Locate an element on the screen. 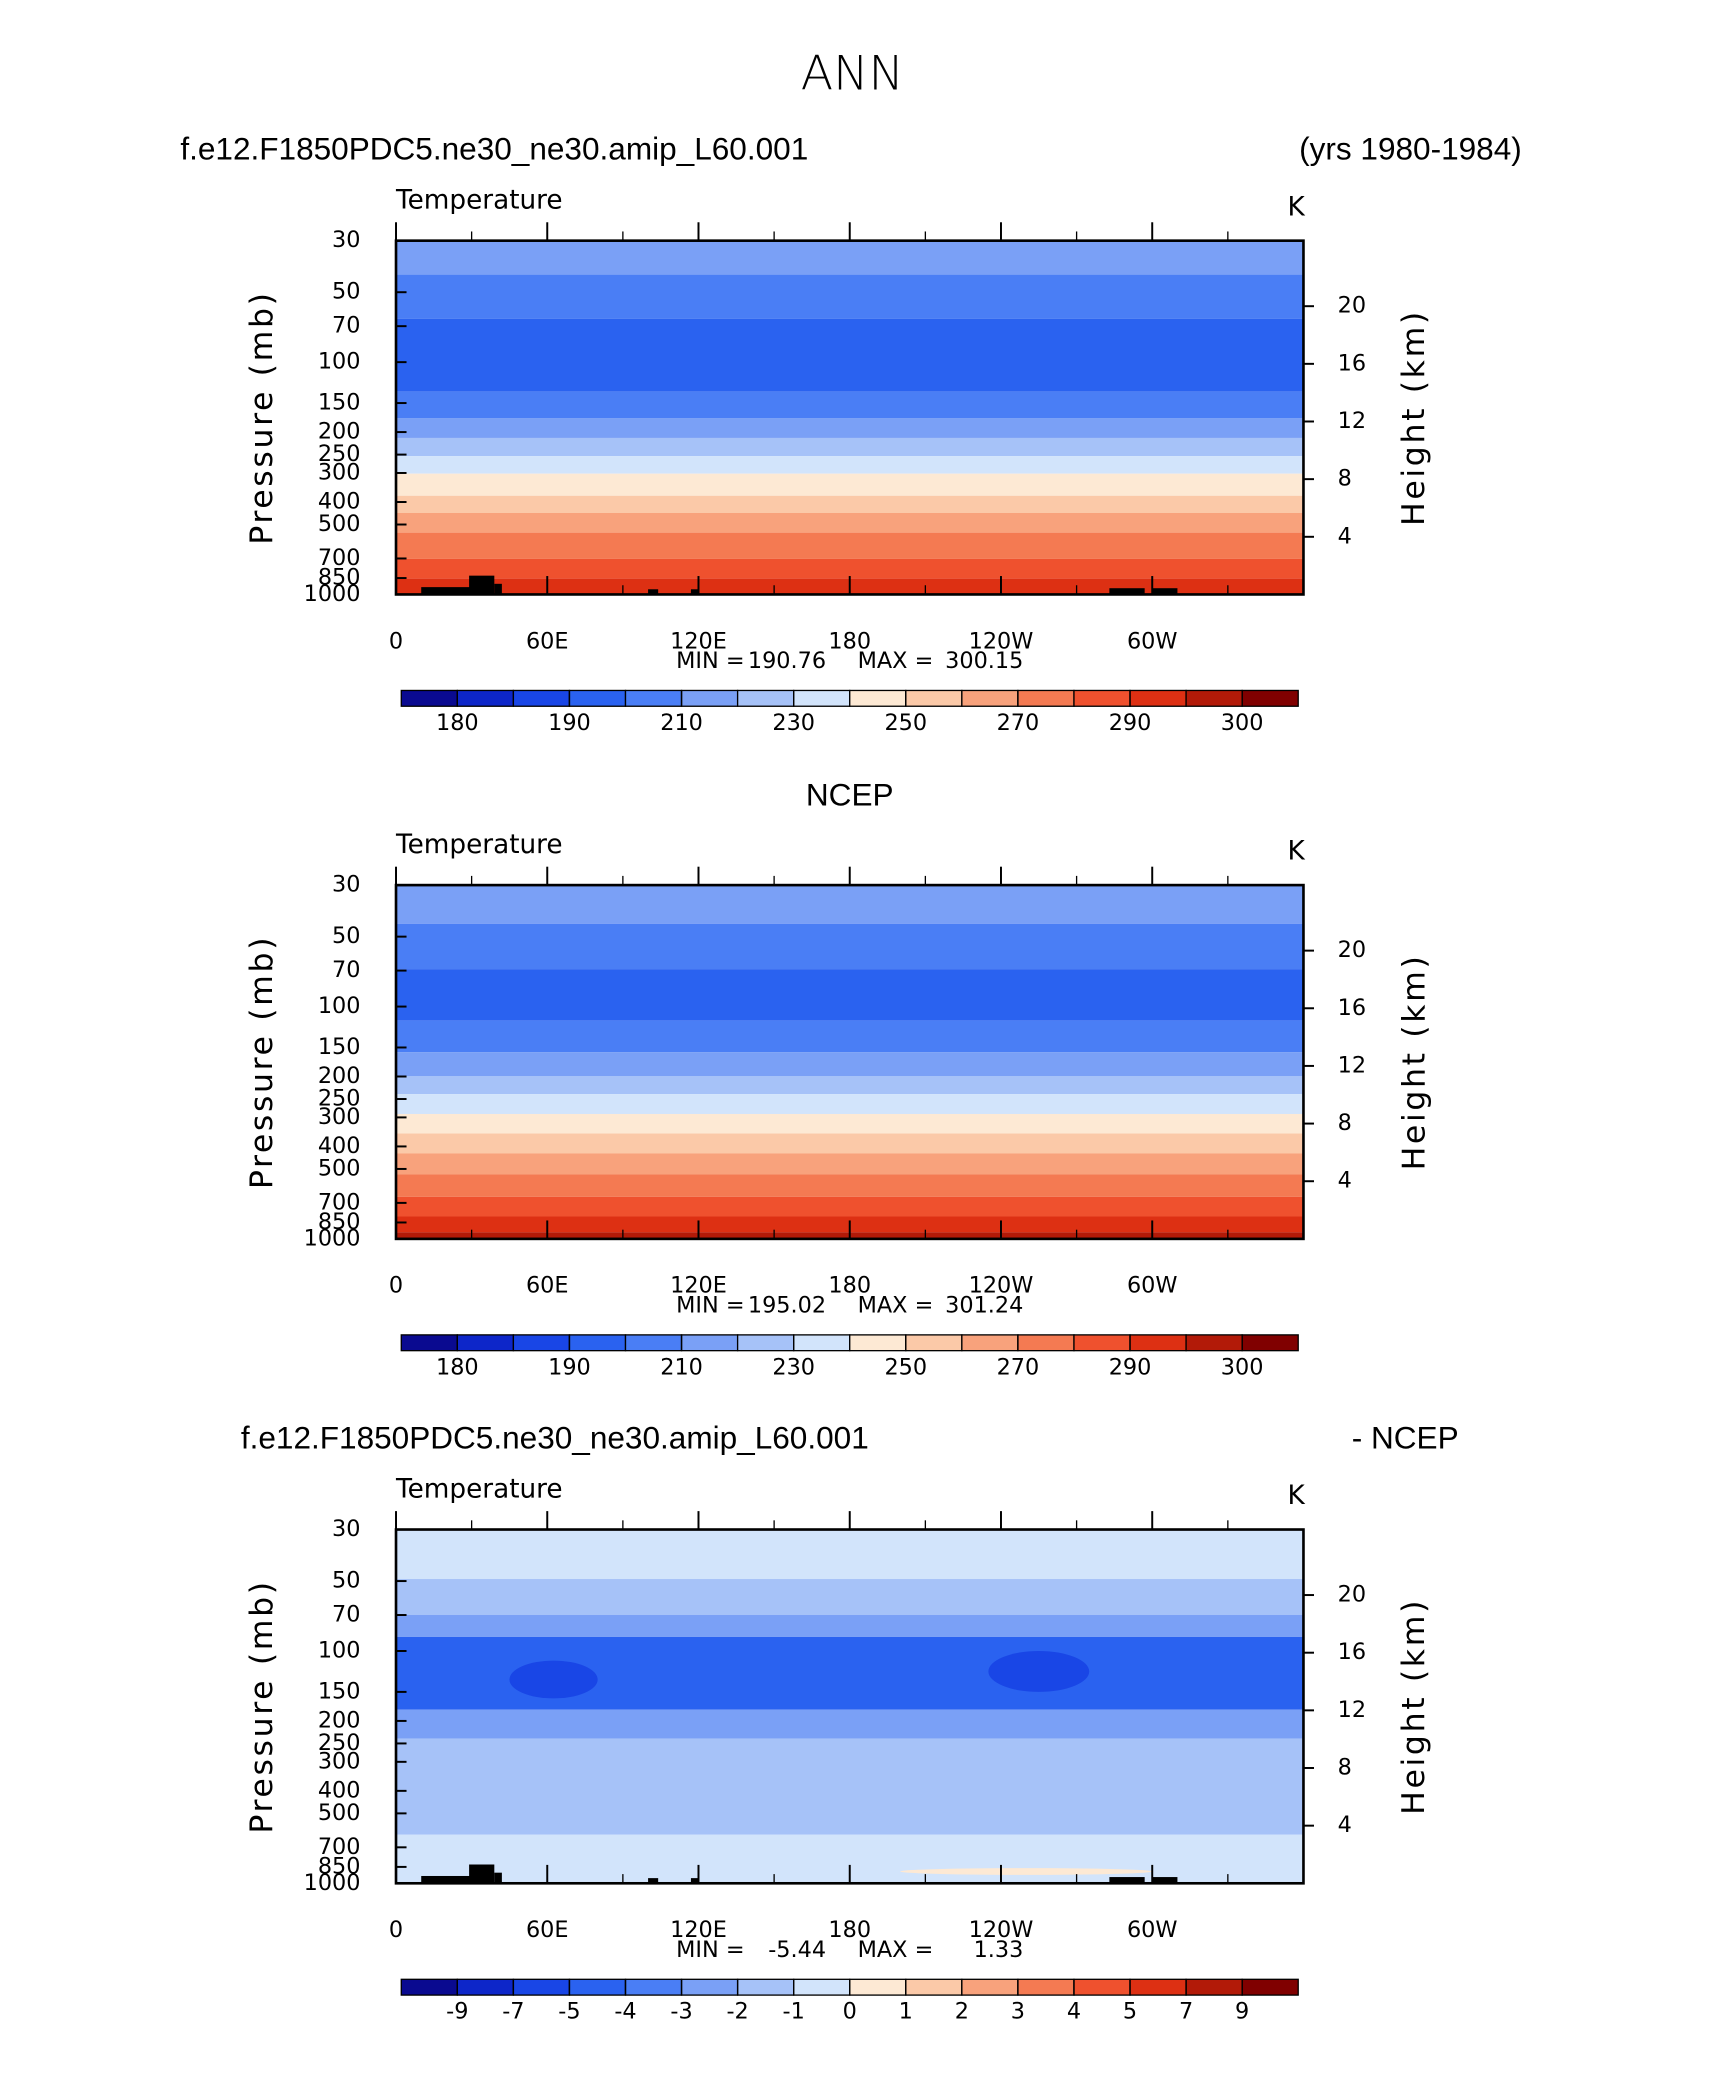  colorbar-label: 7 is located at coordinates (1186, 2012).